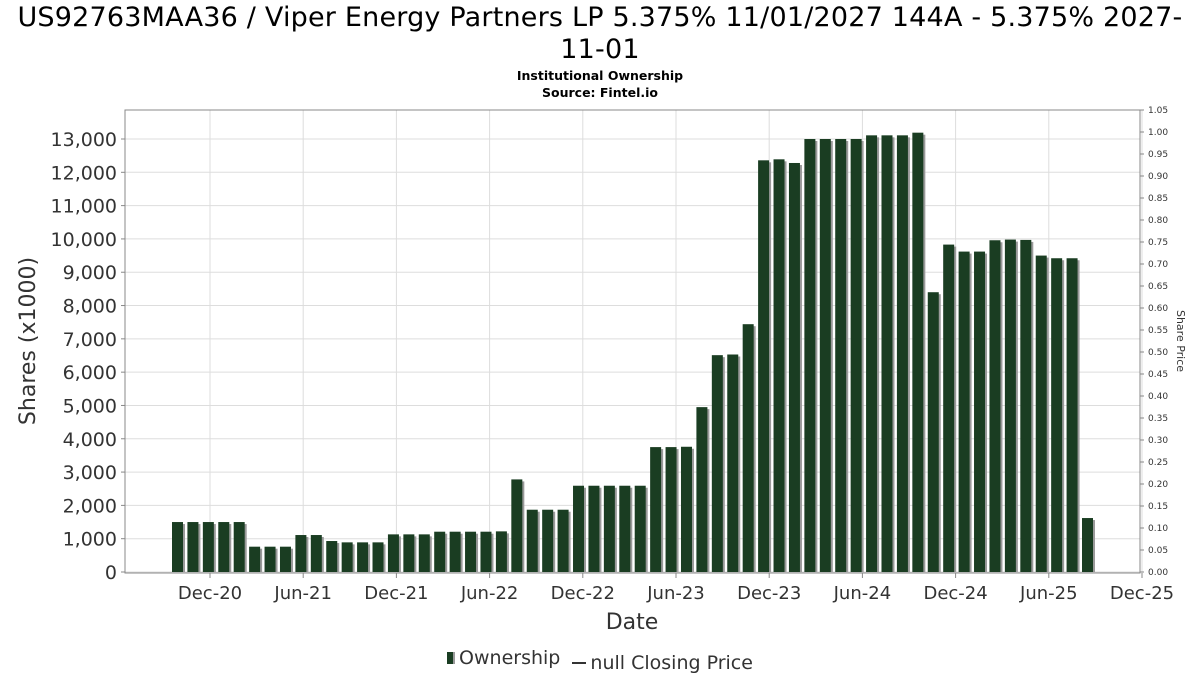  What do you see at coordinates (84, 140) in the screenshot?
I see `y-tick-label: 13,000` at bounding box center [84, 140].